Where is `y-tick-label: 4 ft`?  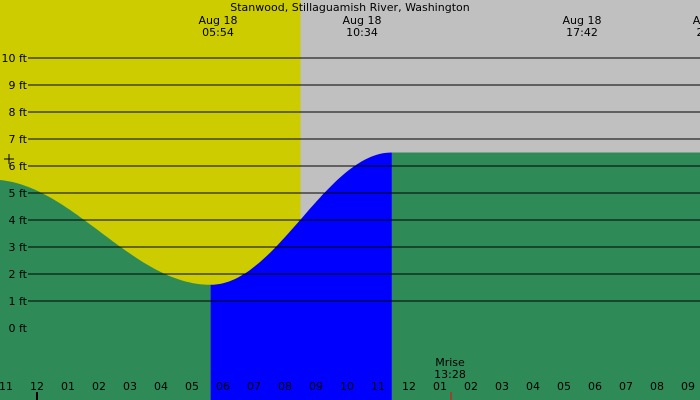
y-tick-label: 4 ft is located at coordinates (18, 220).